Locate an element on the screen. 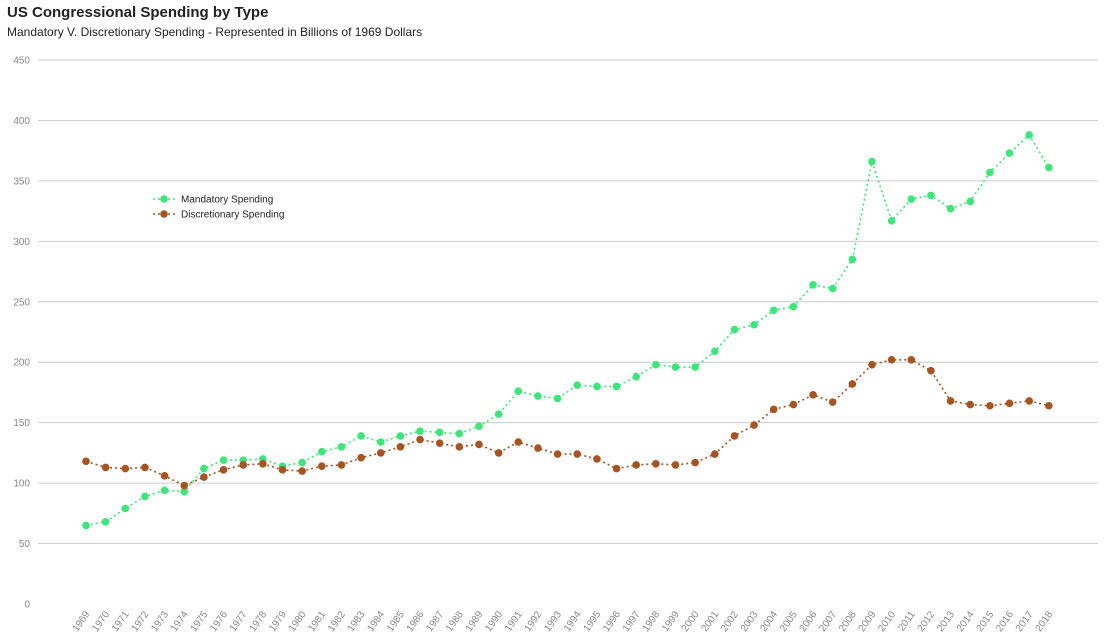 This screenshot has height=641, width=1105. legend-item: Discretionary Spending is located at coordinates (218, 215).